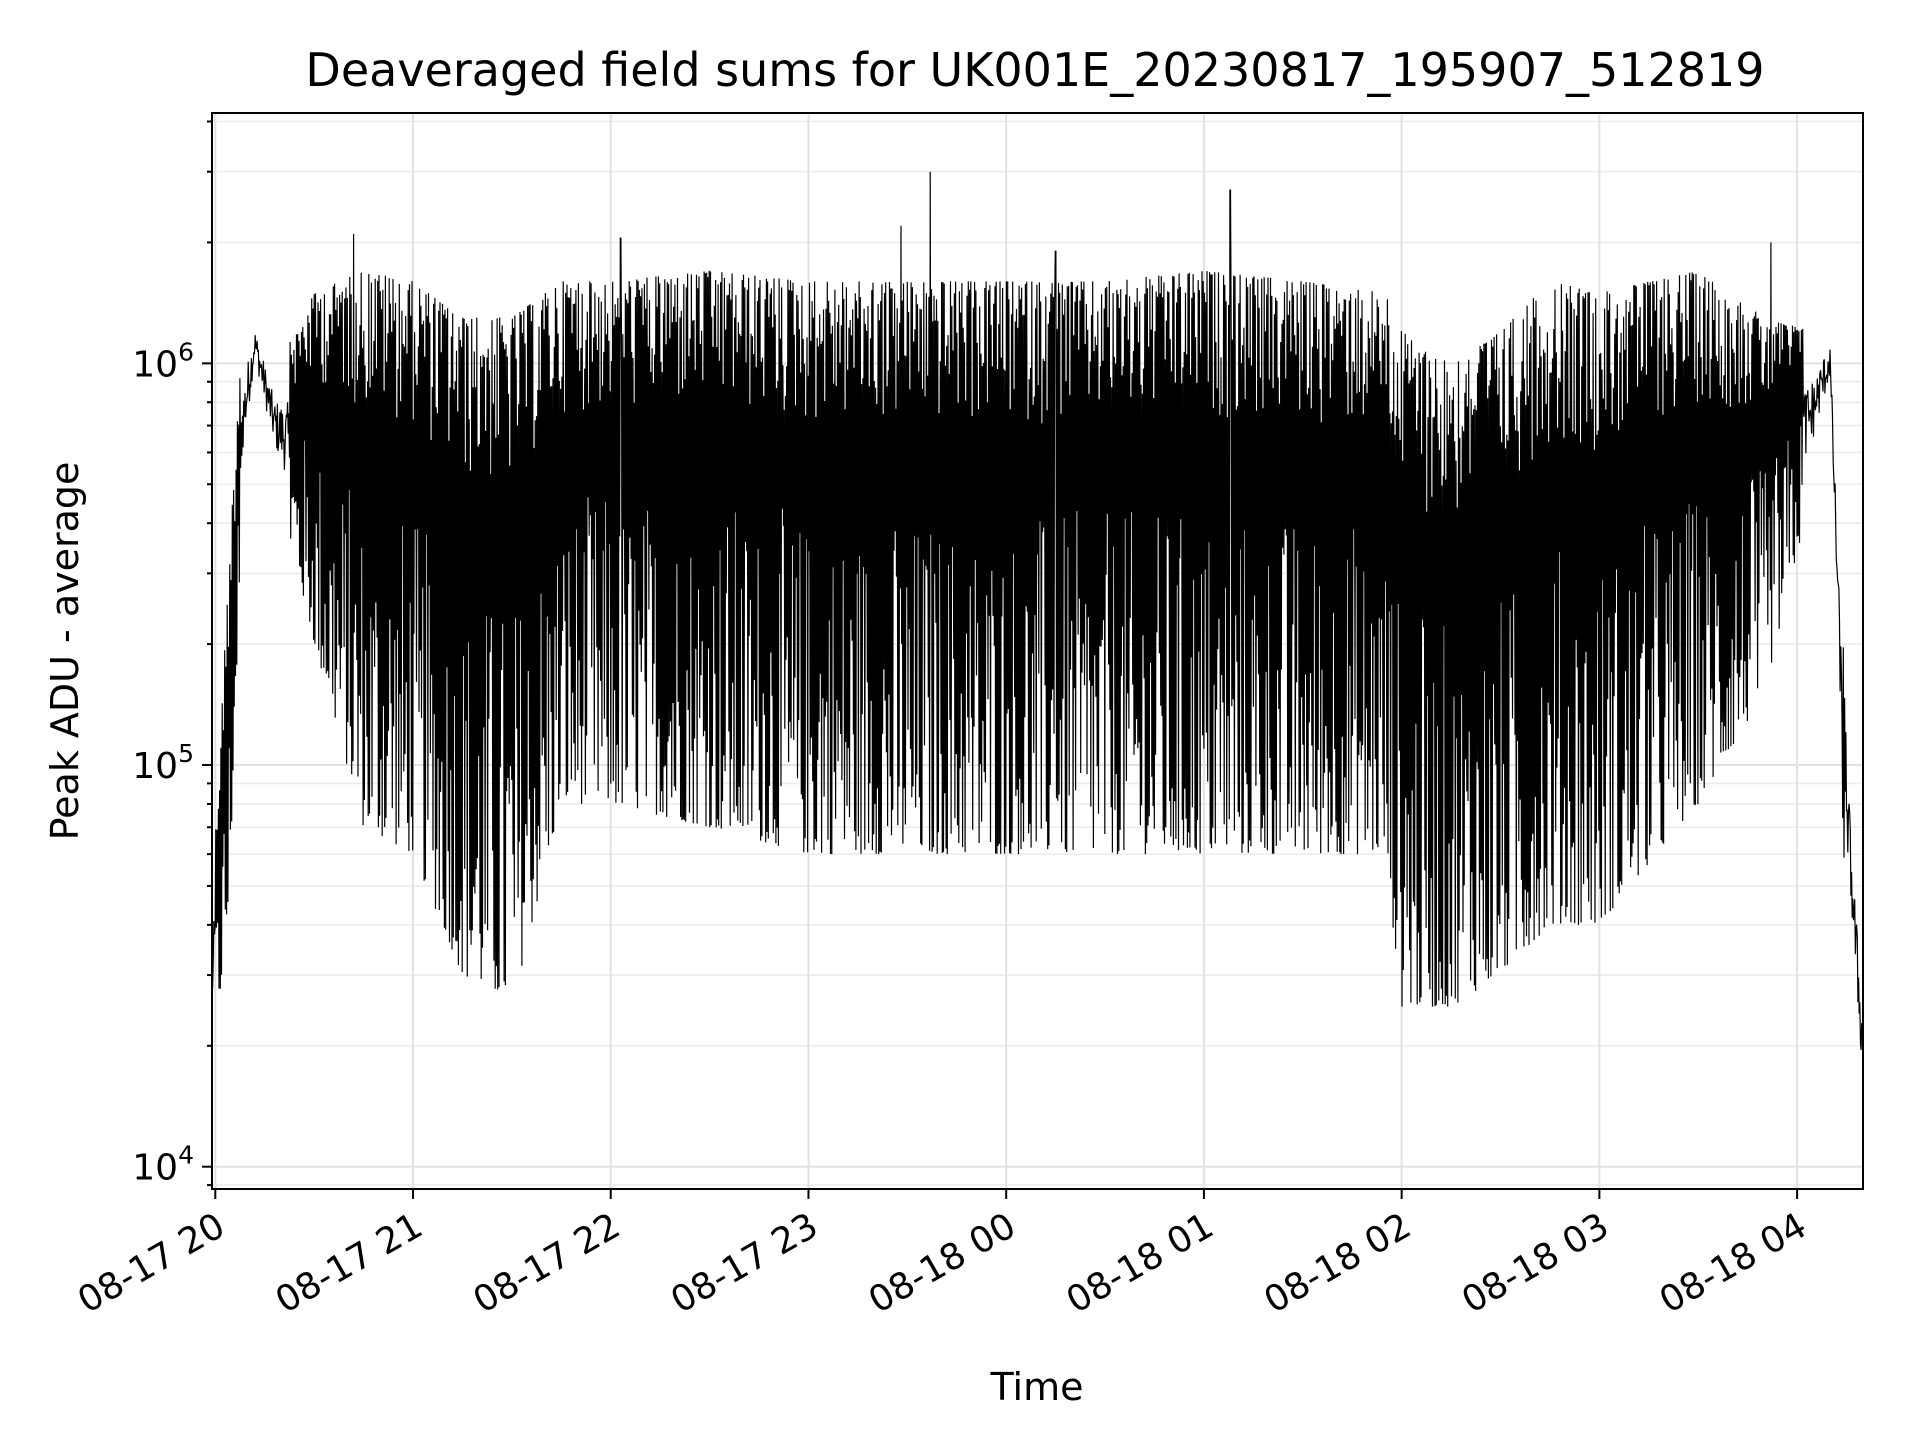  Describe the element at coordinates (1337, 1263) in the screenshot. I see `x-tick-label: 08-18 02` at that location.